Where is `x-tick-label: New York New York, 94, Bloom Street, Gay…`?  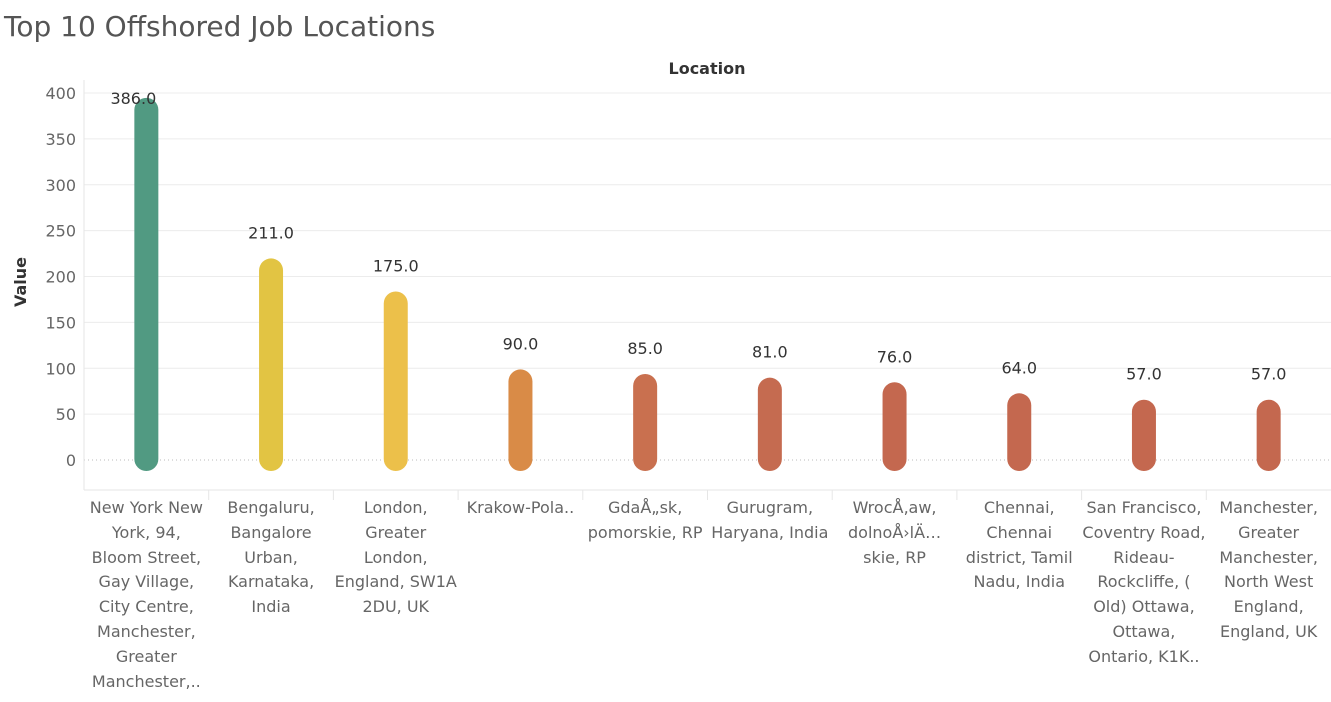 x-tick-label: New York New York, 94, Bloom Street, Gay… is located at coordinates (146, 594).